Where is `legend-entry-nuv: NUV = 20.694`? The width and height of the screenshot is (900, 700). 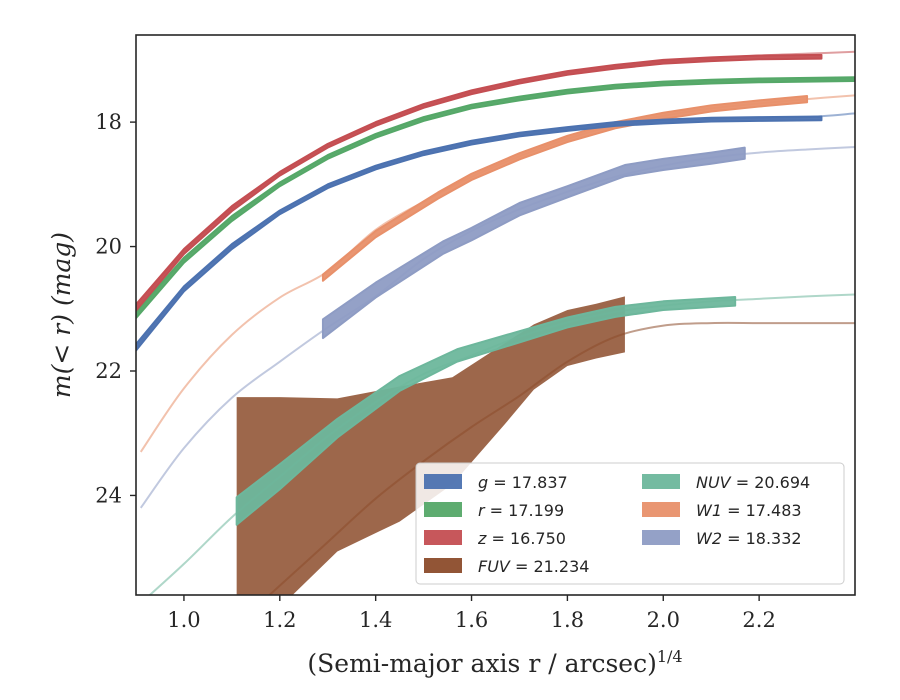 legend-entry-nuv: NUV = 20.694 is located at coordinates (726, 482).